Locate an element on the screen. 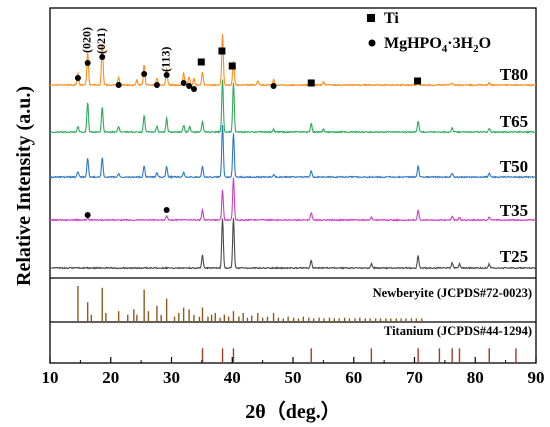 The width and height of the screenshot is (550, 427). miller-labels: (020) (021) (113) is located at coordinates (126, 49).